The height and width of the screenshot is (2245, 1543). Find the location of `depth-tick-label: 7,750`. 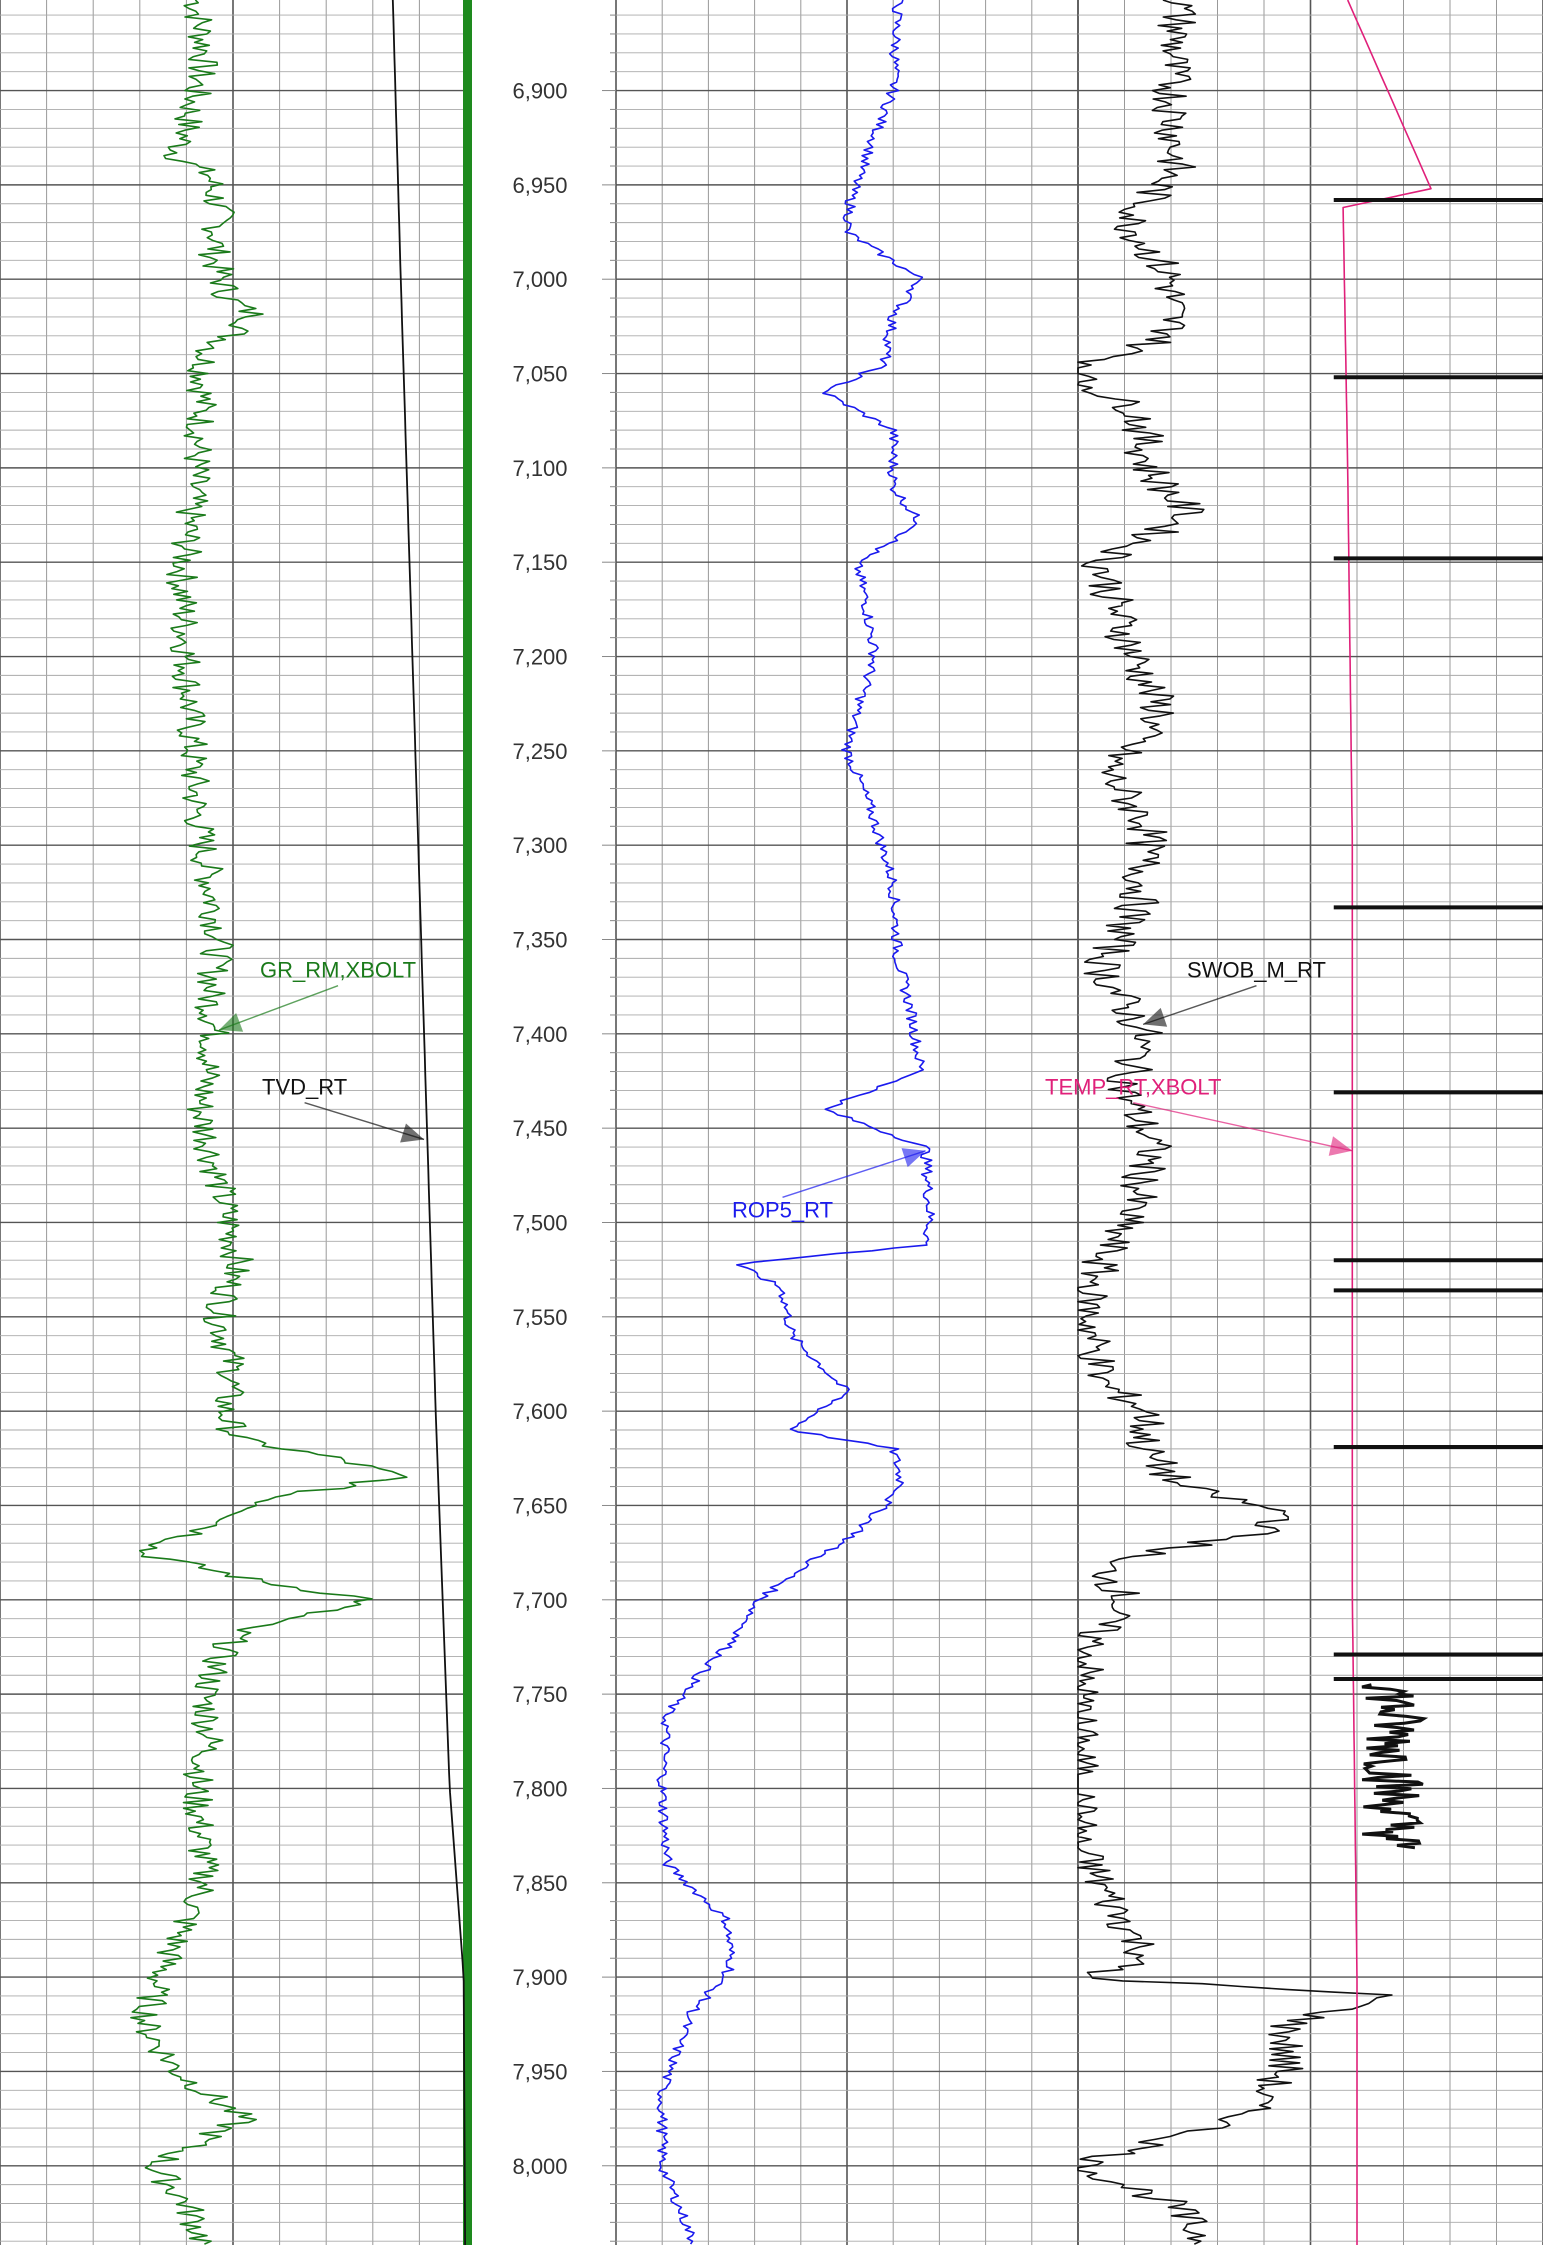

depth-tick-label: 7,750 is located at coordinates (539, 1694).